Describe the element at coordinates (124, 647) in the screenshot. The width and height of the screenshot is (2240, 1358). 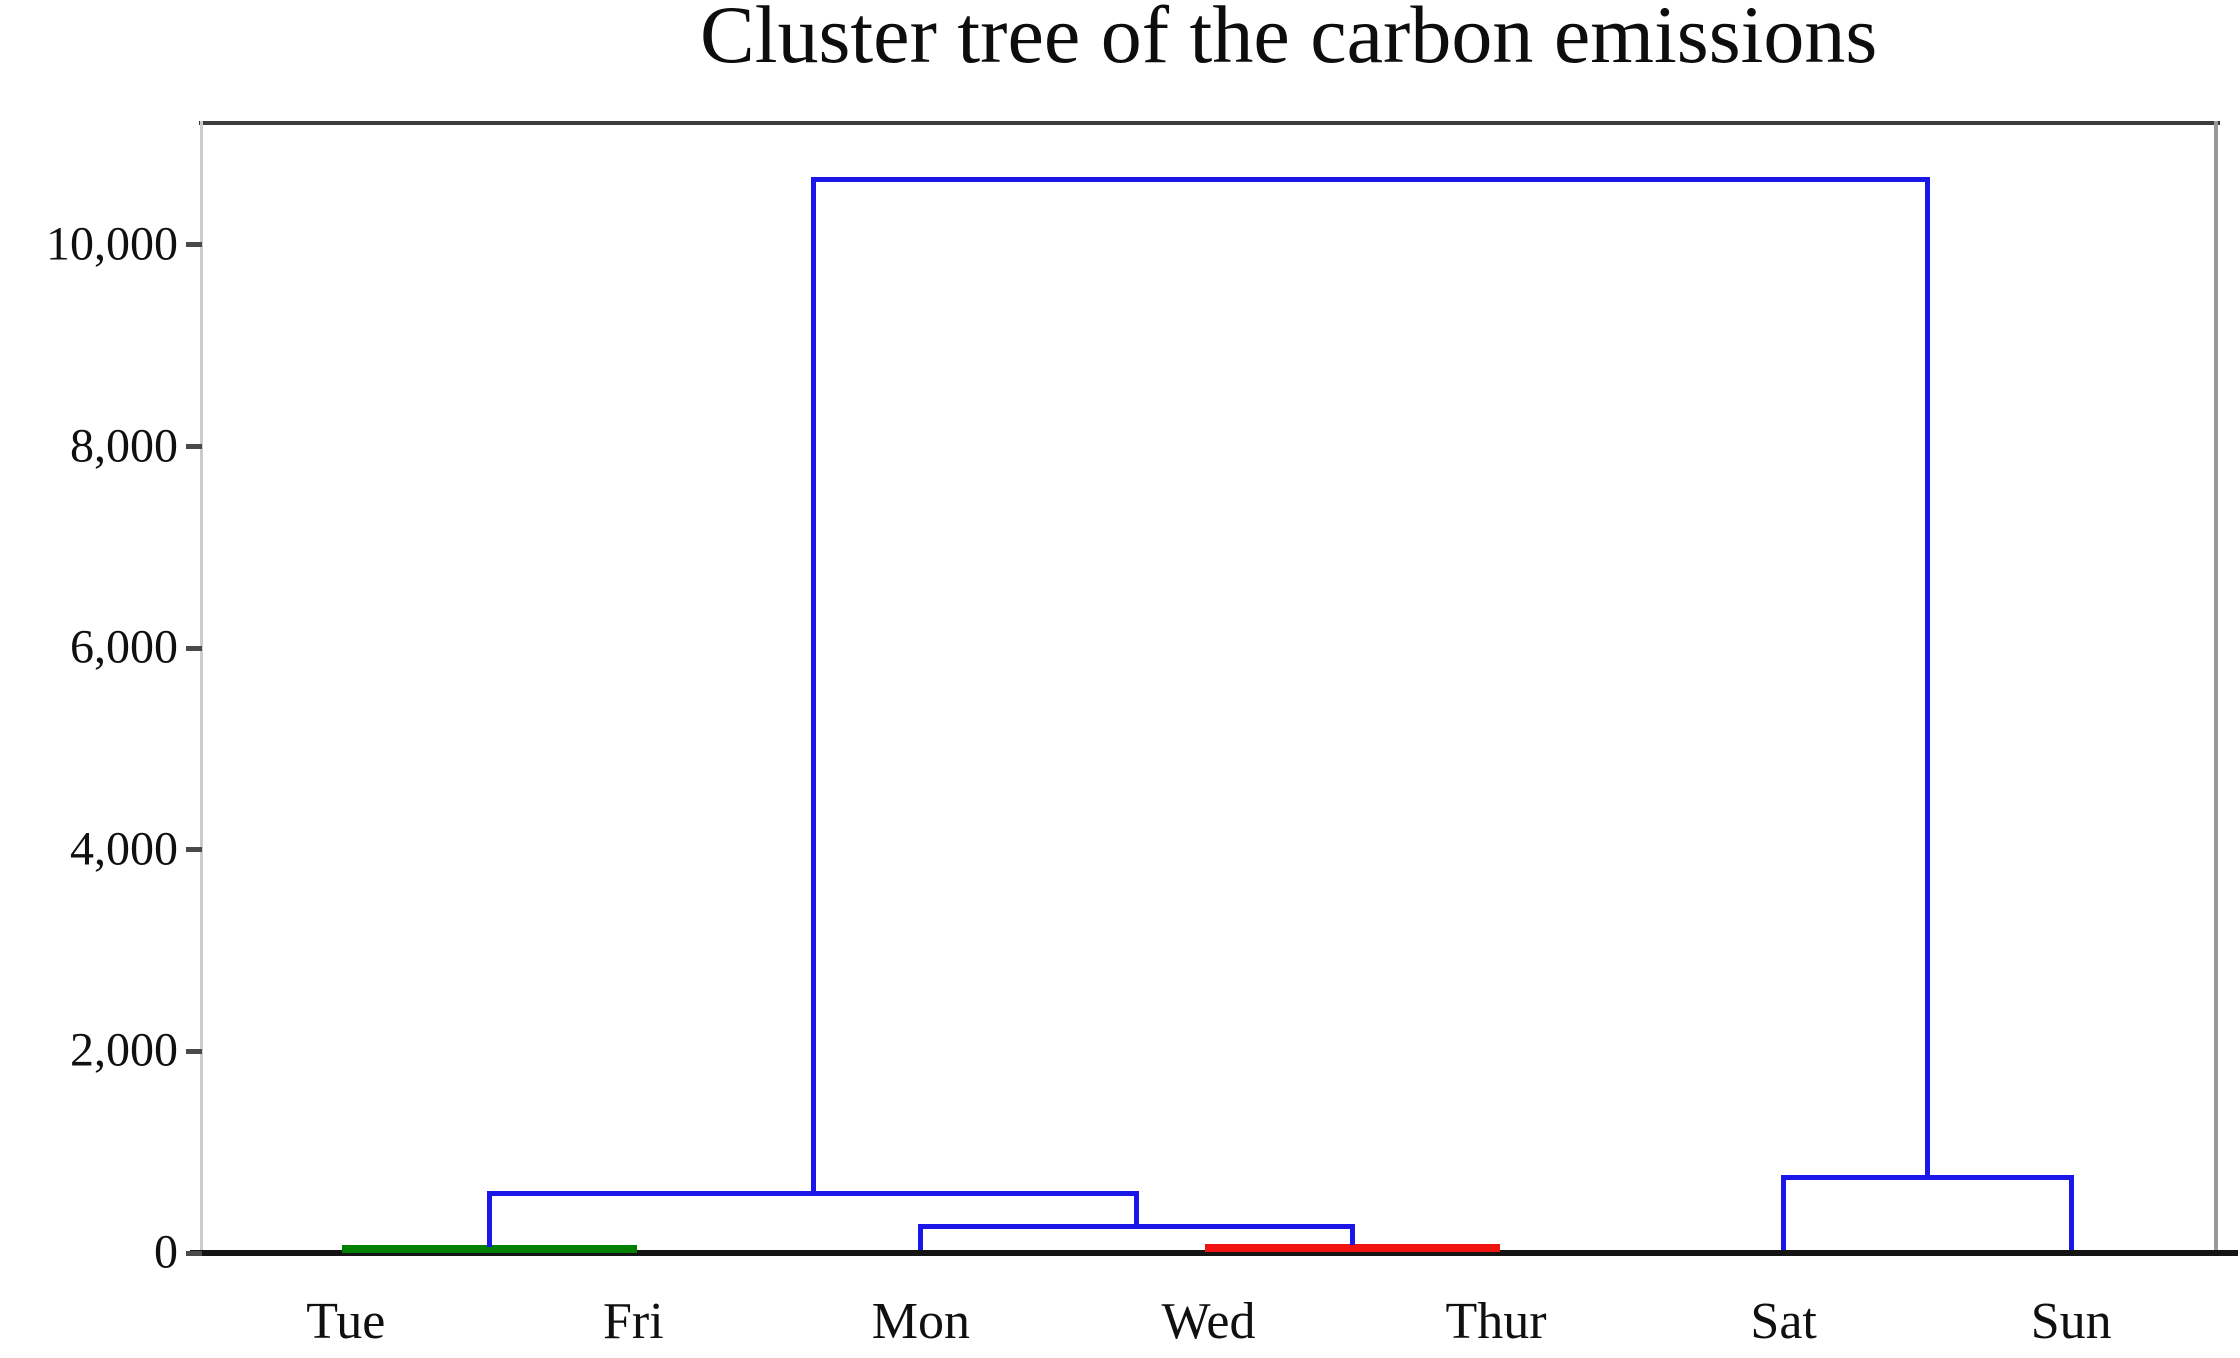
I see `y-tick-label: 6,000` at that location.